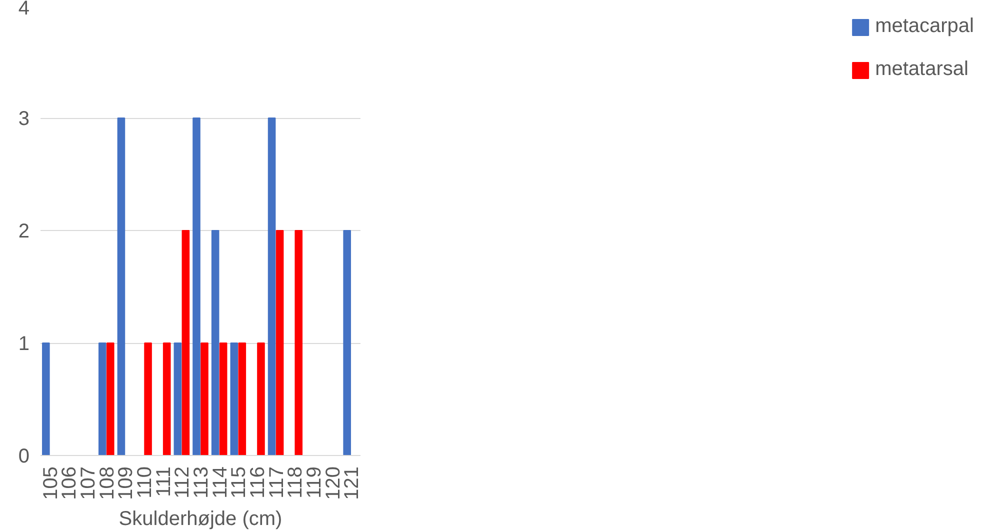 The image size is (984, 532). Describe the element at coordinates (24, 344) in the screenshot. I see `y-tick-label: 1` at that location.